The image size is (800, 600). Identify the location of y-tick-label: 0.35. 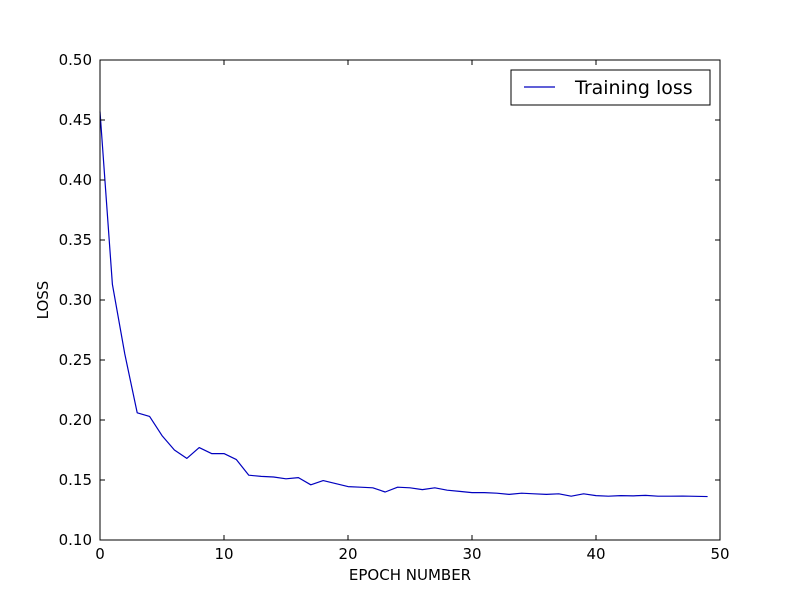
(75, 240).